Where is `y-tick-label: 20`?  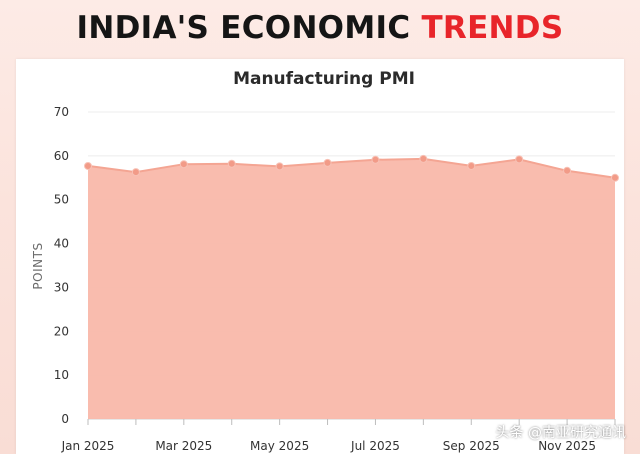
y-tick-label: 20 is located at coordinates (61, 331).